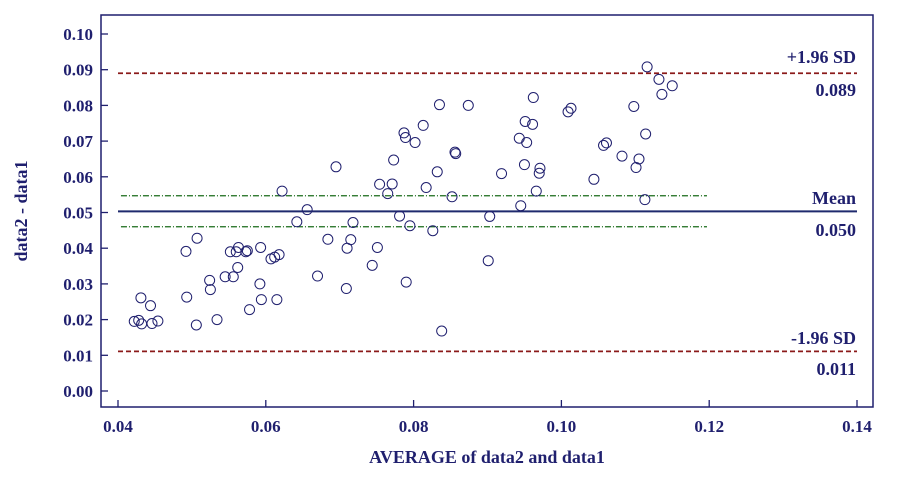 This screenshot has width=900, height=483. What do you see at coordinates (78, 105) in the screenshot?
I see `y-tick-label: 0.08` at bounding box center [78, 105].